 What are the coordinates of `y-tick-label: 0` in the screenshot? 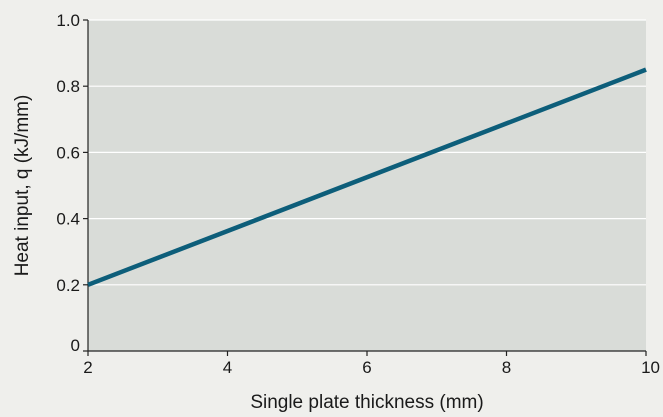 It's located at (75, 345).